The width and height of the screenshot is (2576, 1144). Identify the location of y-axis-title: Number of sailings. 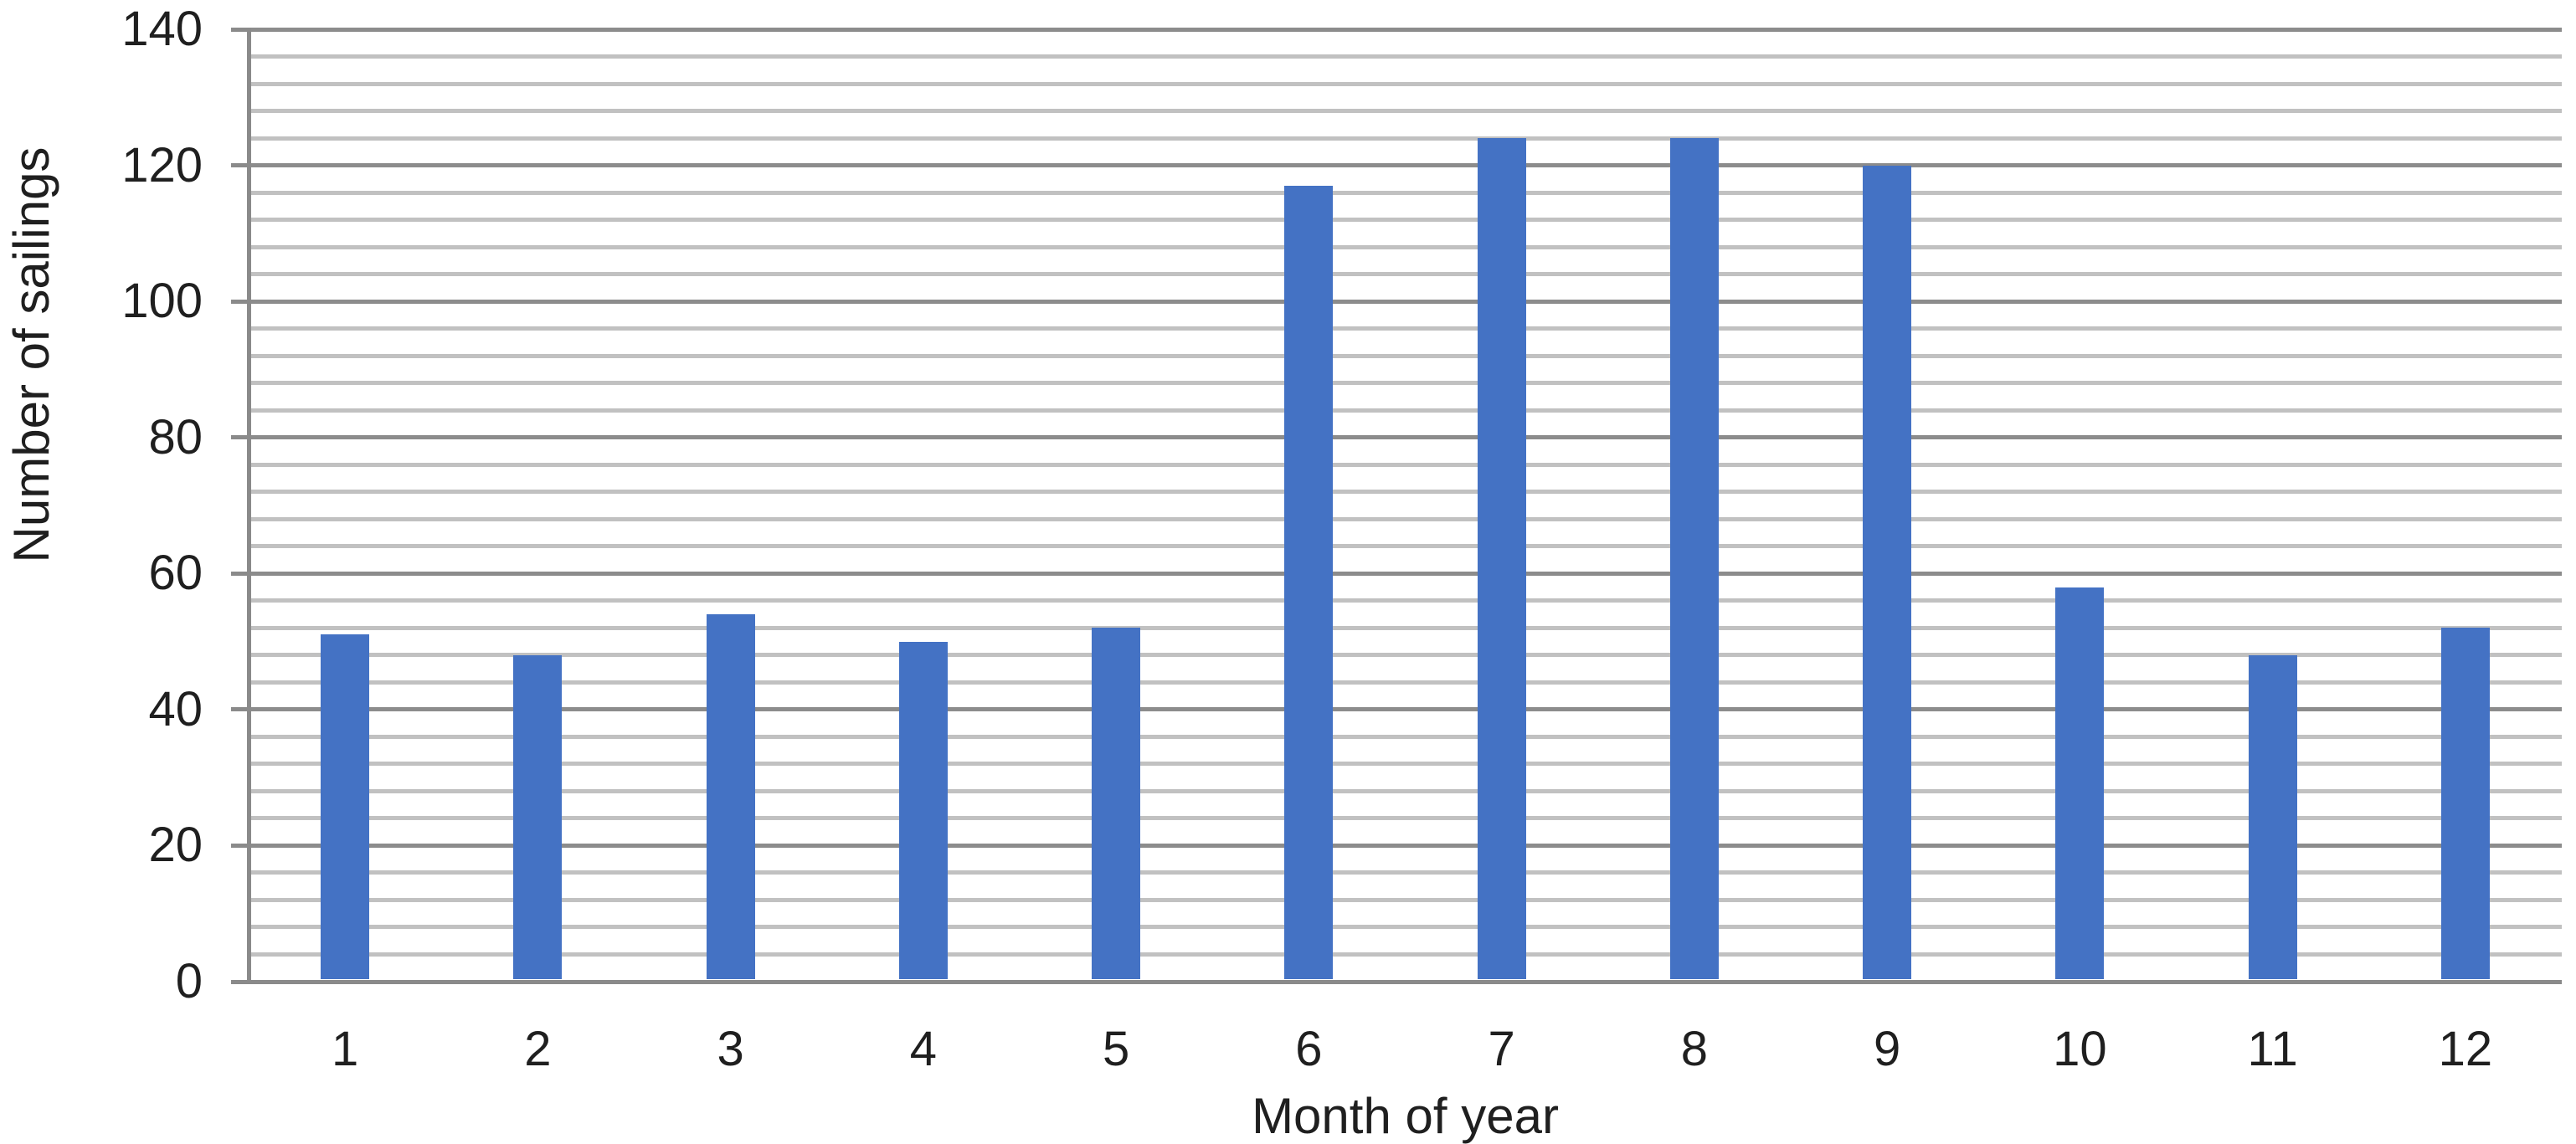
(31, 354).